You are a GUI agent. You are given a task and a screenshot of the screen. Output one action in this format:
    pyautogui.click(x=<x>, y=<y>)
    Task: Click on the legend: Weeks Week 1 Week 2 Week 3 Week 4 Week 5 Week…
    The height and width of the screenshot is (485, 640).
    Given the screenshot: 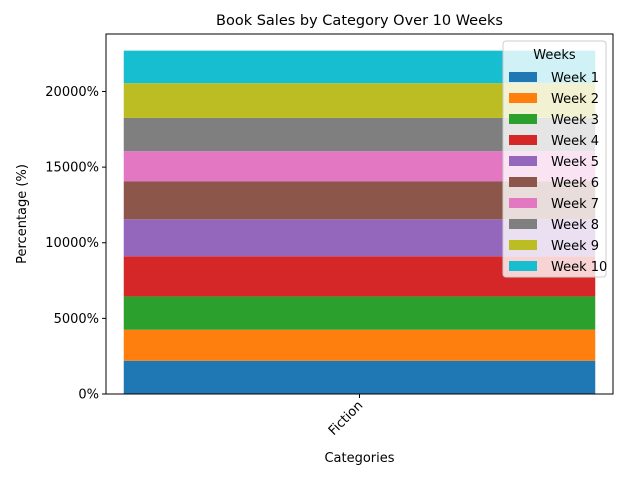 What is the action you would take?
    pyautogui.click(x=554, y=159)
    